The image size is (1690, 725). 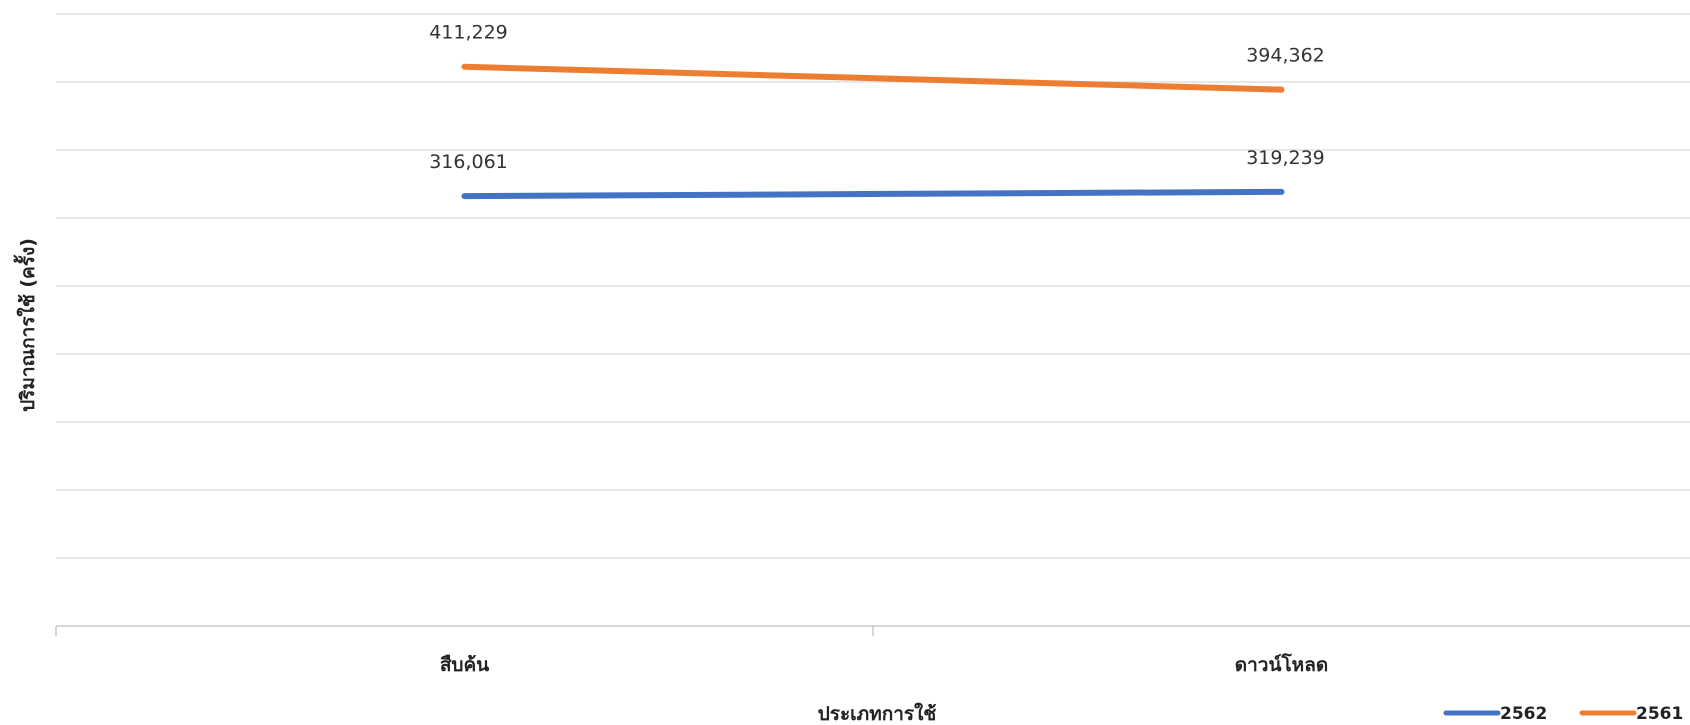 What do you see at coordinates (464, 665) in the screenshot?
I see `x-tick-label: สืบค้น` at bounding box center [464, 665].